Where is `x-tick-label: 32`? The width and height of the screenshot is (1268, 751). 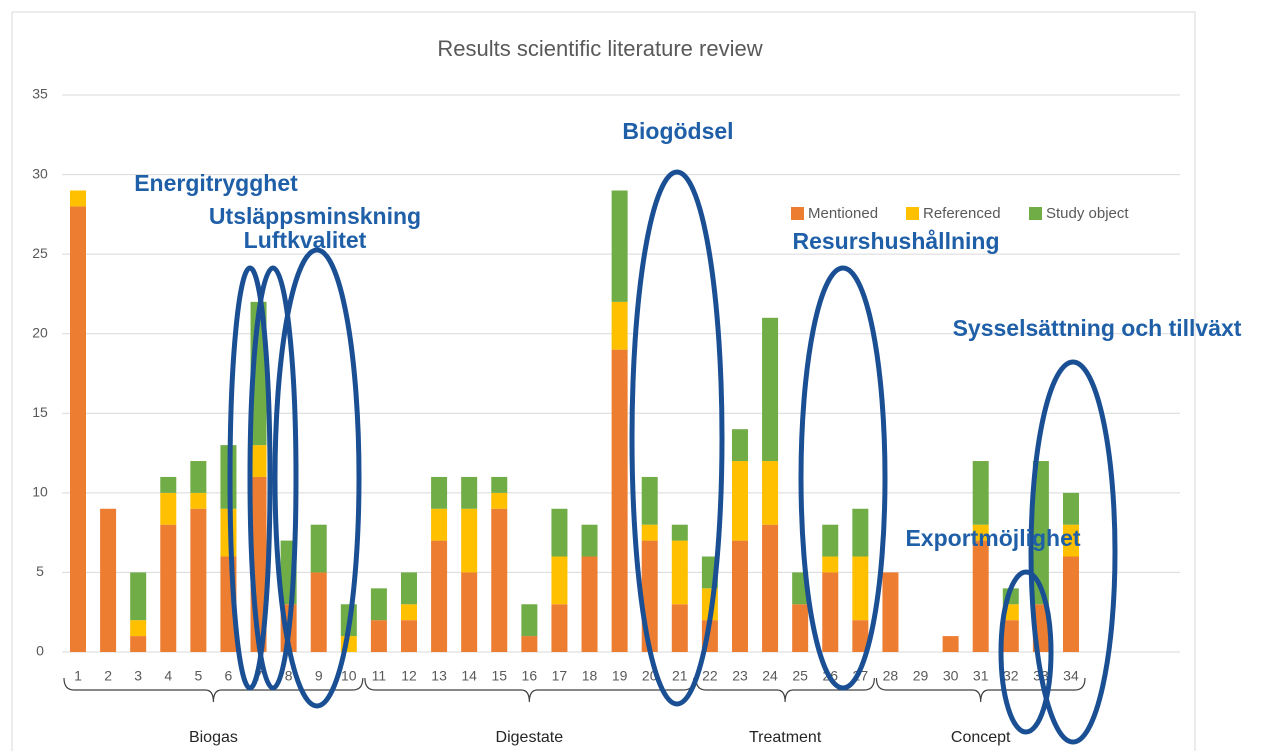 x-tick-label: 32 is located at coordinates (1011, 676).